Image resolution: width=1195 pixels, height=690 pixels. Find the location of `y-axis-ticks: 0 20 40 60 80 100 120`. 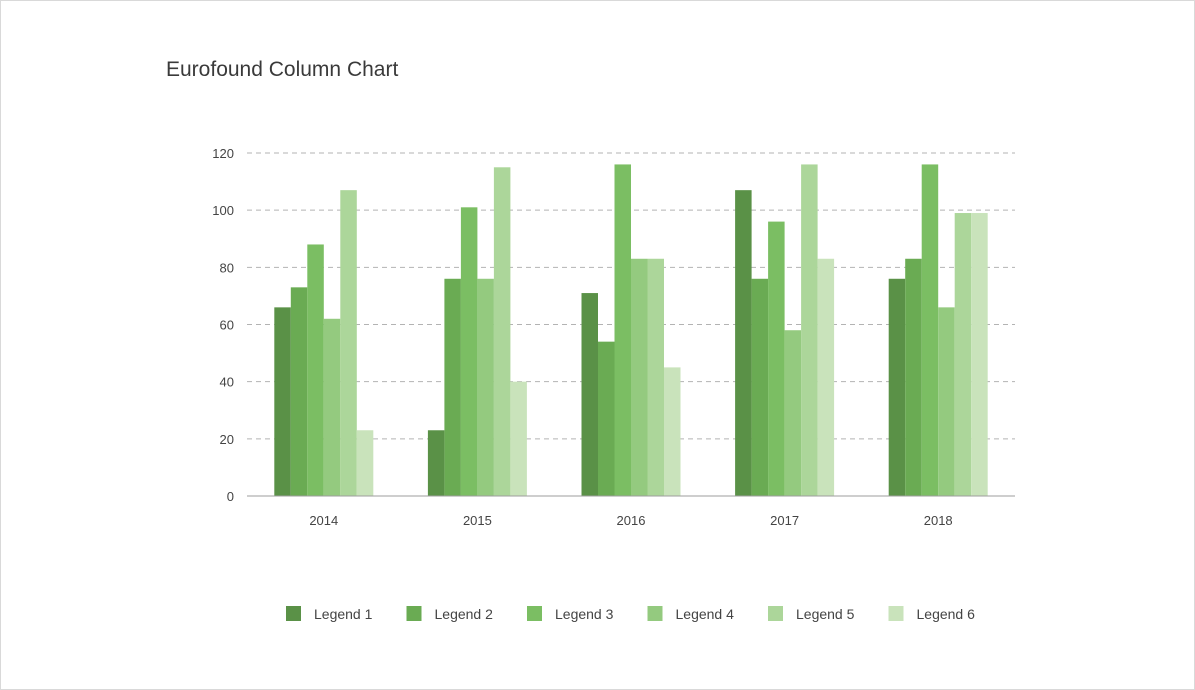

y-axis-ticks: 0 20 40 60 80 100 120 is located at coordinates (223, 325).